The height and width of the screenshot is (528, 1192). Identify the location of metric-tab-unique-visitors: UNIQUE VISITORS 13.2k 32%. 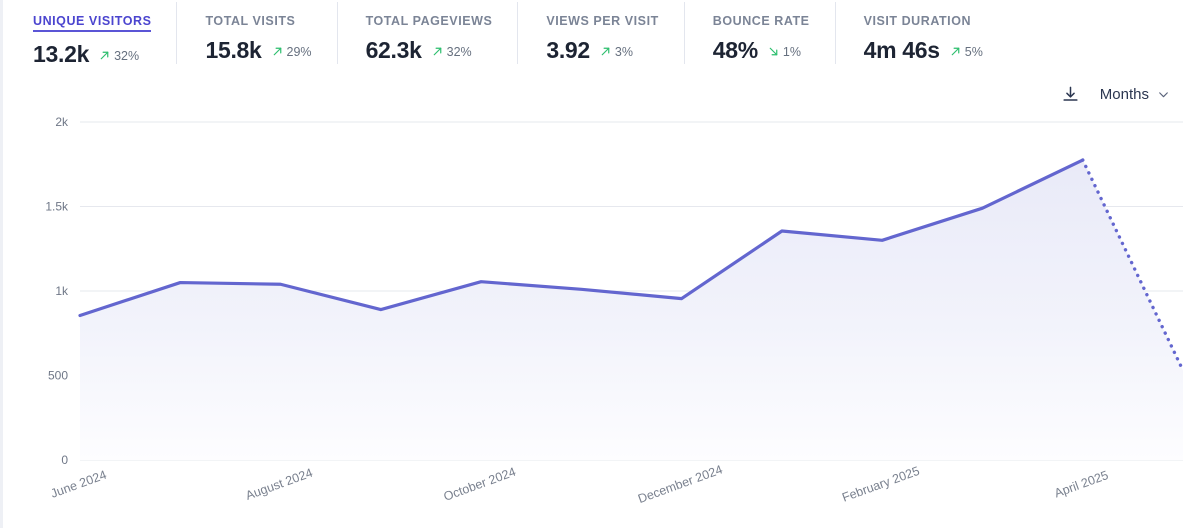
(101, 33).